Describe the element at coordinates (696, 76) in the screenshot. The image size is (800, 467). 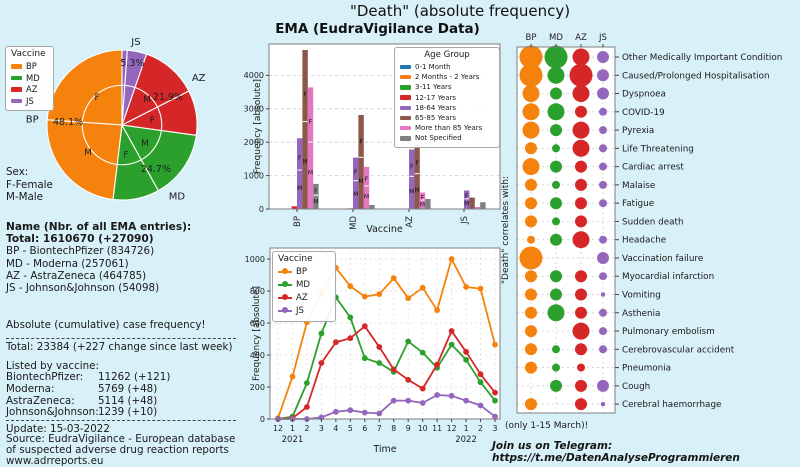
I see `row-label: Caused/Prolonged Hospitalisation` at that location.